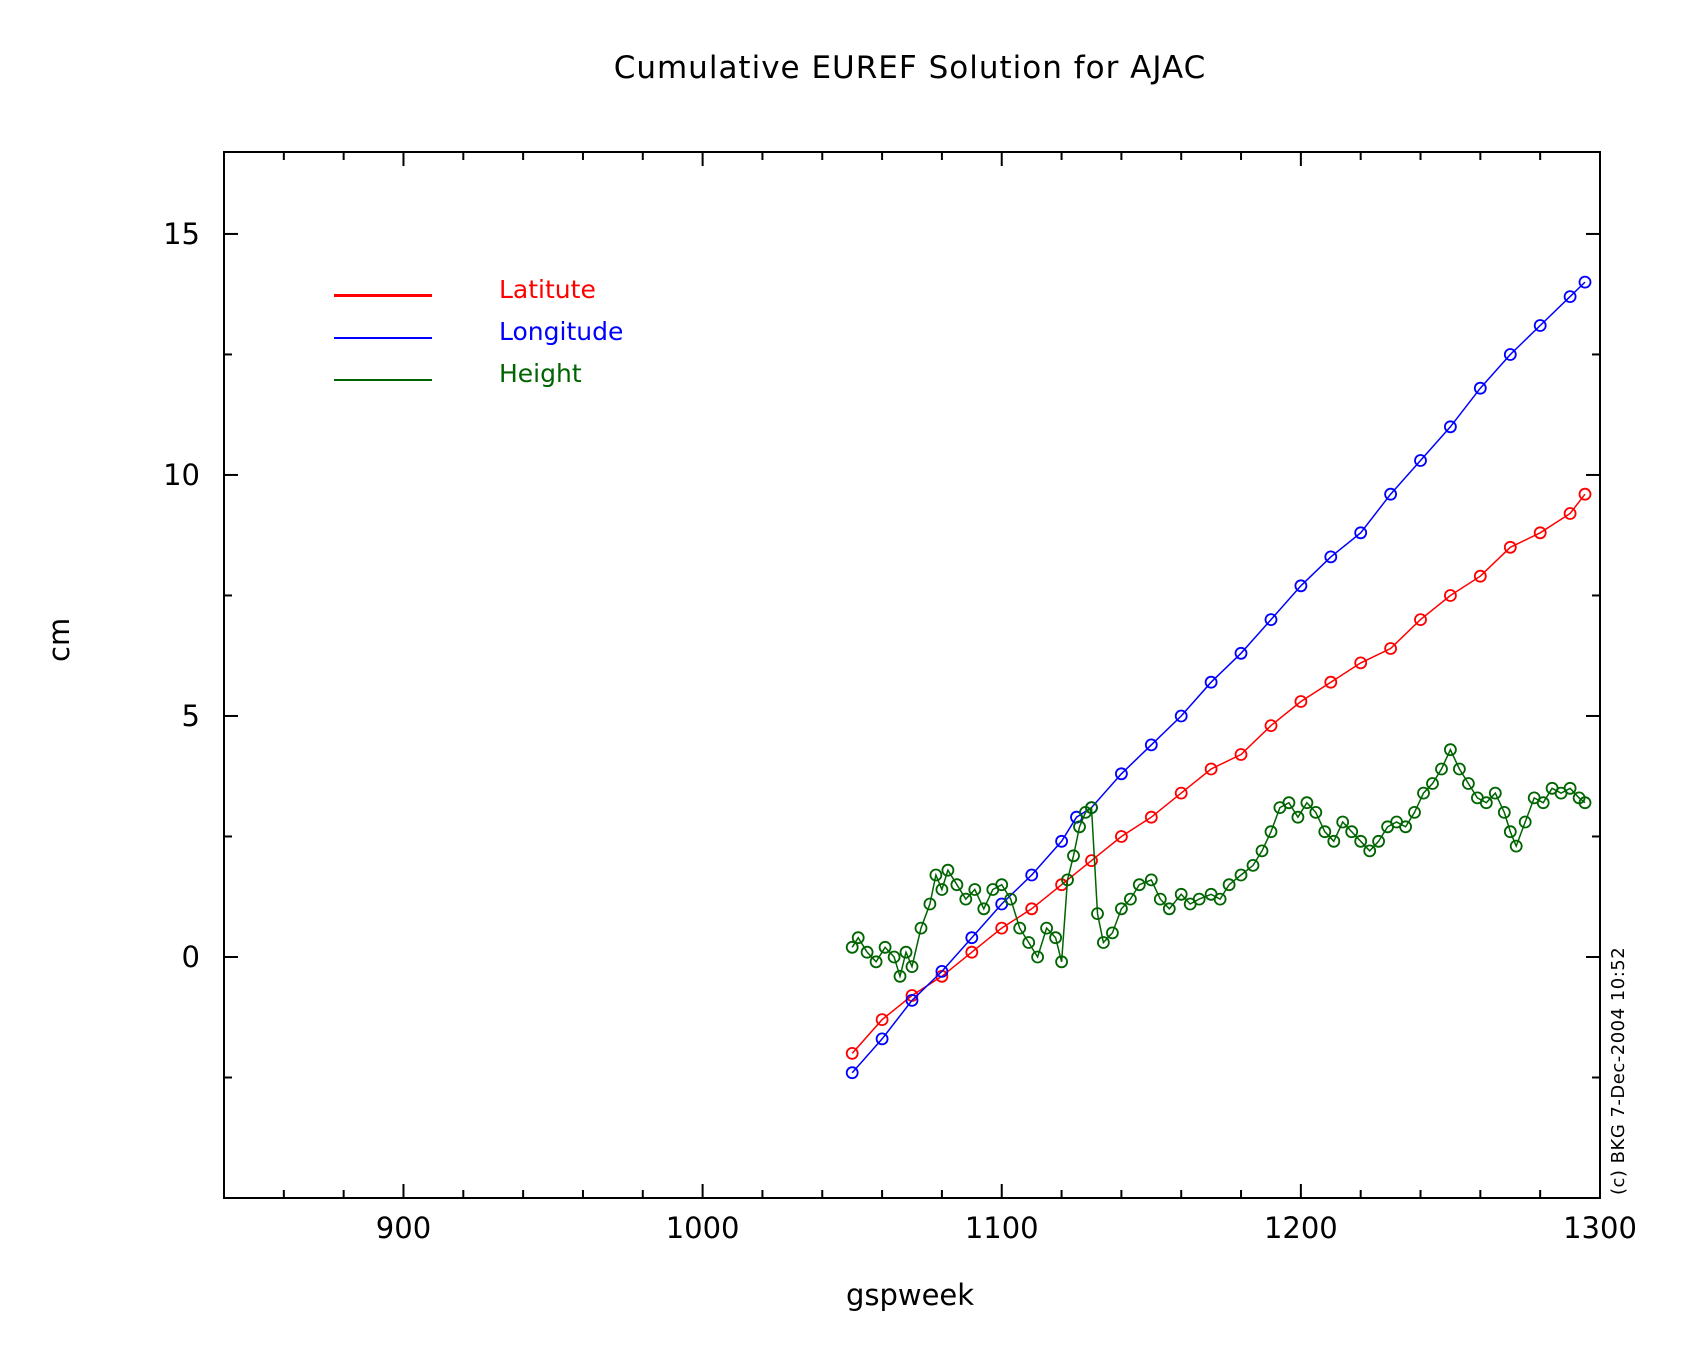 The width and height of the screenshot is (1700, 1360). Describe the element at coordinates (383, 338) in the screenshot. I see `legend-line-longitude` at that location.